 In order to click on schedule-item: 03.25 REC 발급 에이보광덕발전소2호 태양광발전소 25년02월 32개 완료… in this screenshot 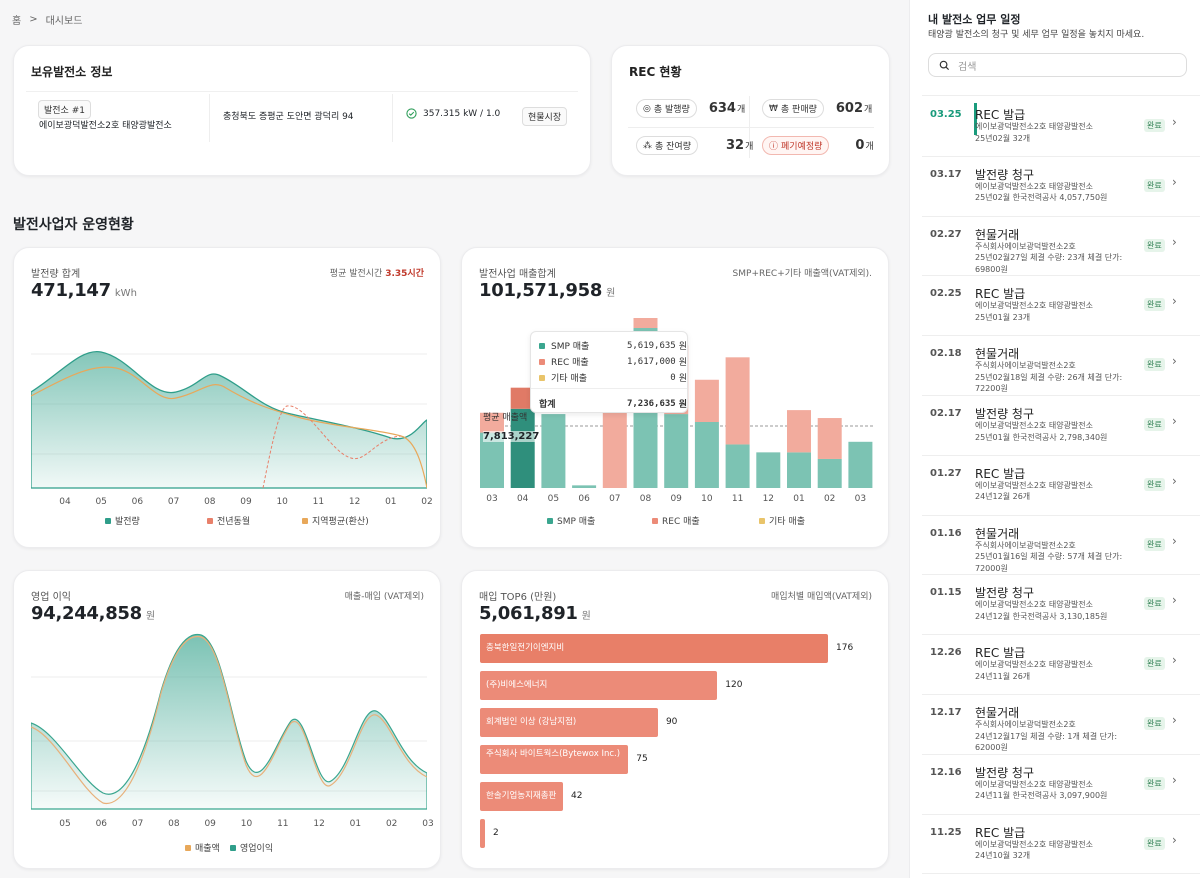, I will do `click(1061, 127)`.